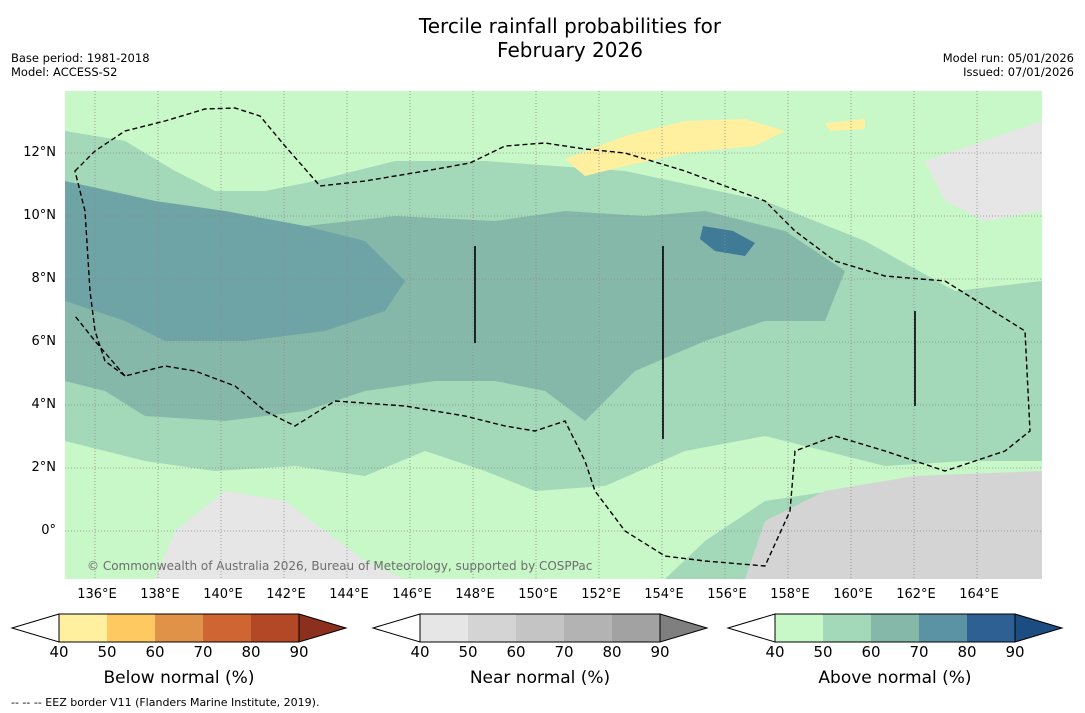 The height and width of the screenshot is (713, 1085). What do you see at coordinates (919, 652) in the screenshot?
I see `tick-above-70: 70` at bounding box center [919, 652].